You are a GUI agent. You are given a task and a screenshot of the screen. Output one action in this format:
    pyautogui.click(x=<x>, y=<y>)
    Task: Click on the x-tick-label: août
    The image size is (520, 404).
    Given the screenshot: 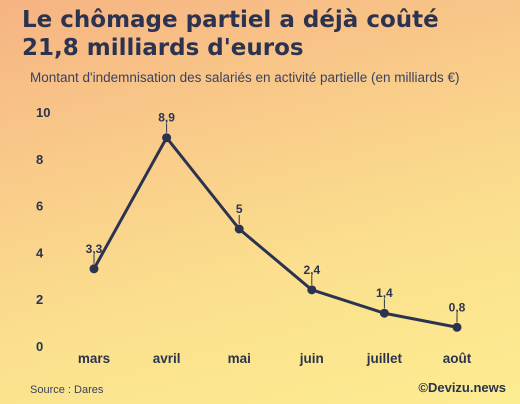 What is the action you would take?
    pyautogui.click(x=457, y=358)
    